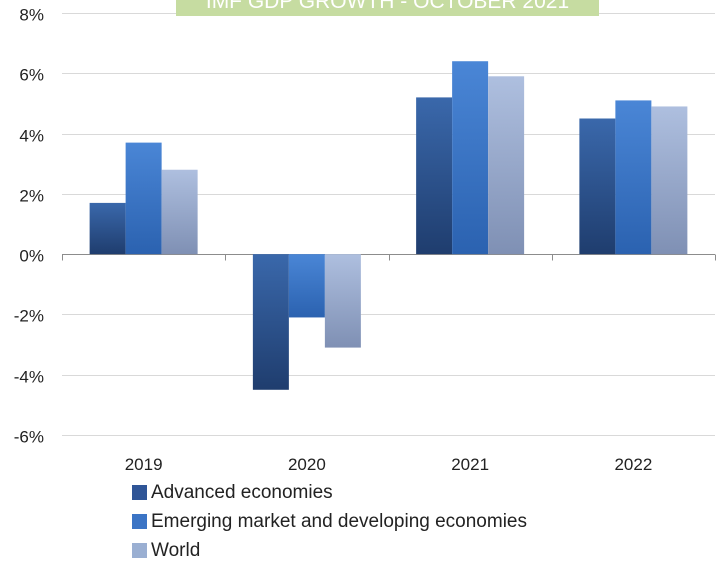 Image resolution: width=721 pixels, height=565 pixels. I want to click on bar-world-2021, so click(506, 165).